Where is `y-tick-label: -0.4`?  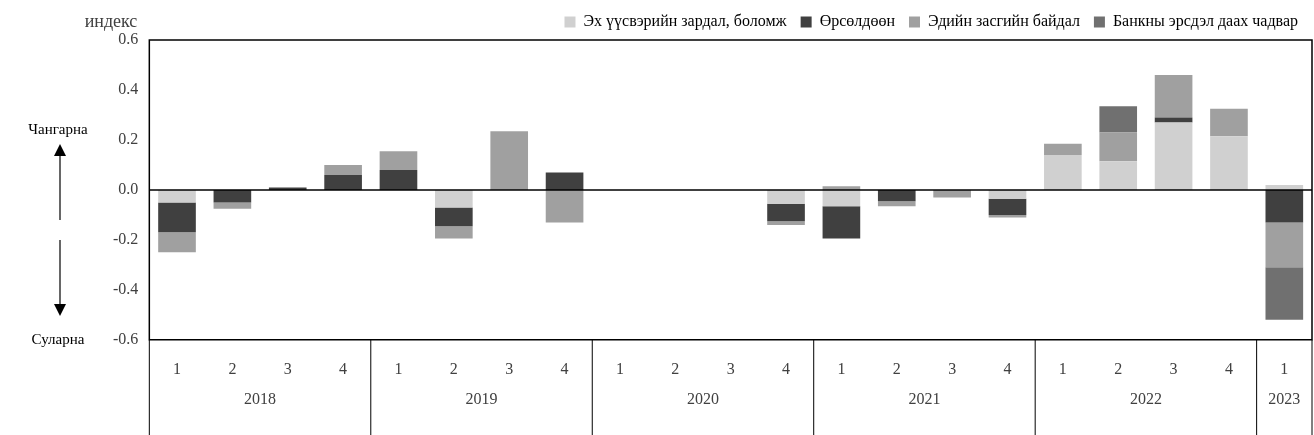
y-tick-label: -0.4 is located at coordinates (126, 289).